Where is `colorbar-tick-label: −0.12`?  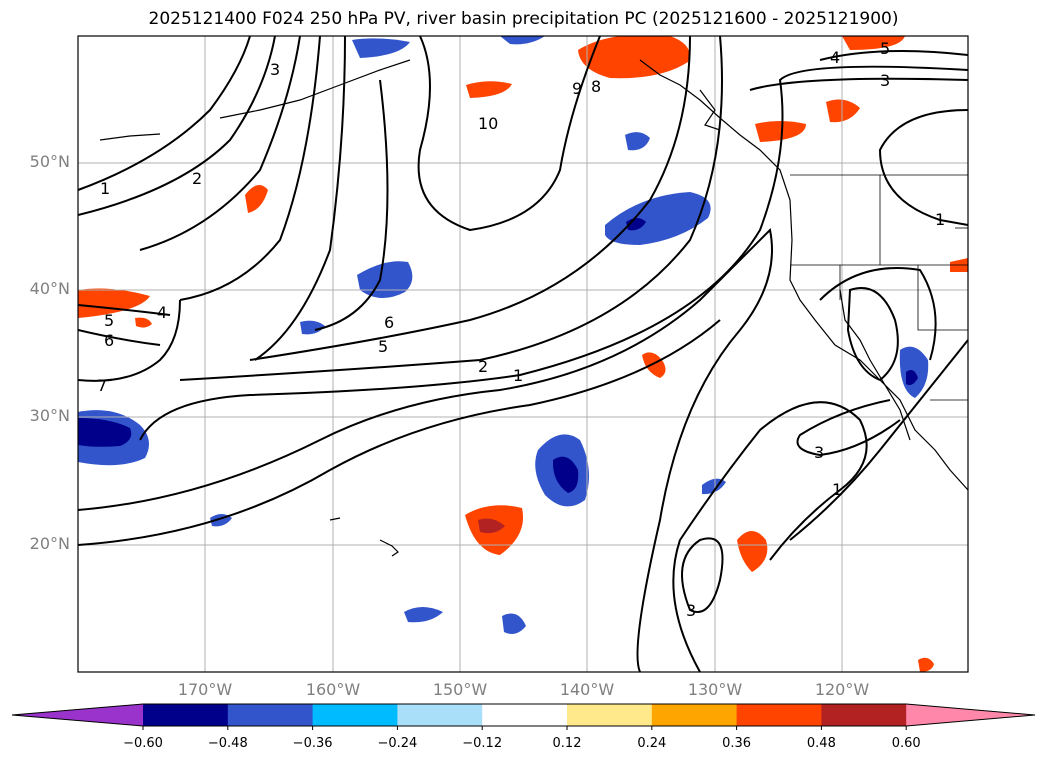 colorbar-tick-label: −0.12 is located at coordinates (482, 743).